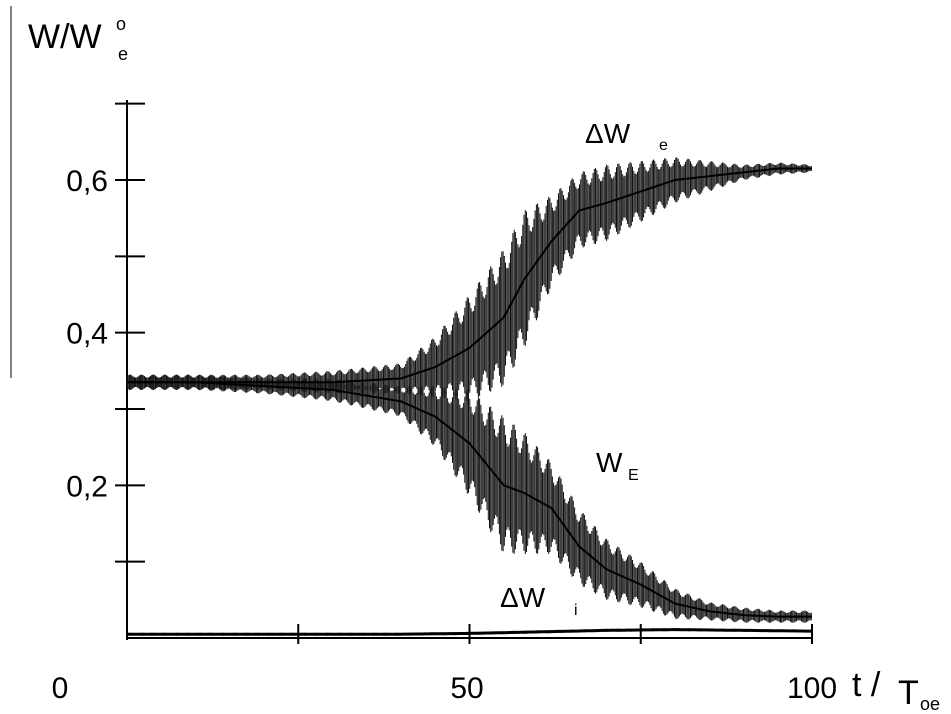 This screenshot has width=951, height=714. What do you see at coordinates (123, 54) in the screenshot?
I see `y-axis-label-sub: e` at bounding box center [123, 54].